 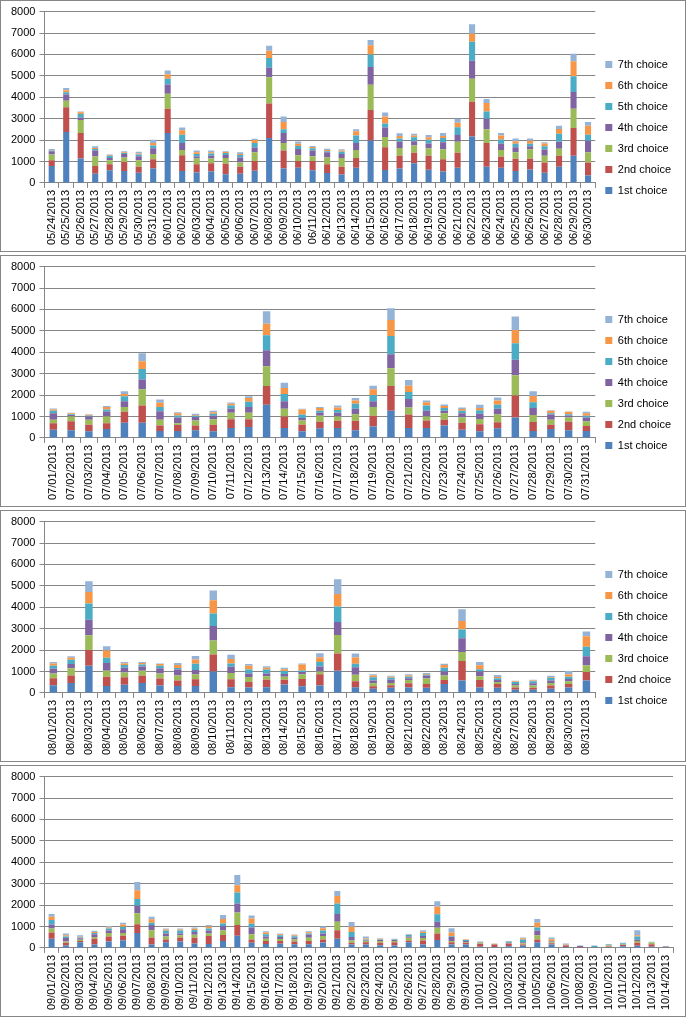 What do you see at coordinates (536, 982) in the screenshot?
I see `x-tick-label: 10/05/2013` at bounding box center [536, 982].